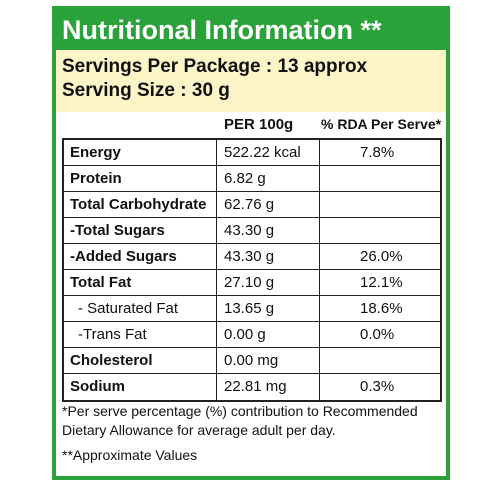 Image resolution: width=500 pixels, height=500 pixels. I want to click on nutrient-value: 62.76 g, so click(249, 204).